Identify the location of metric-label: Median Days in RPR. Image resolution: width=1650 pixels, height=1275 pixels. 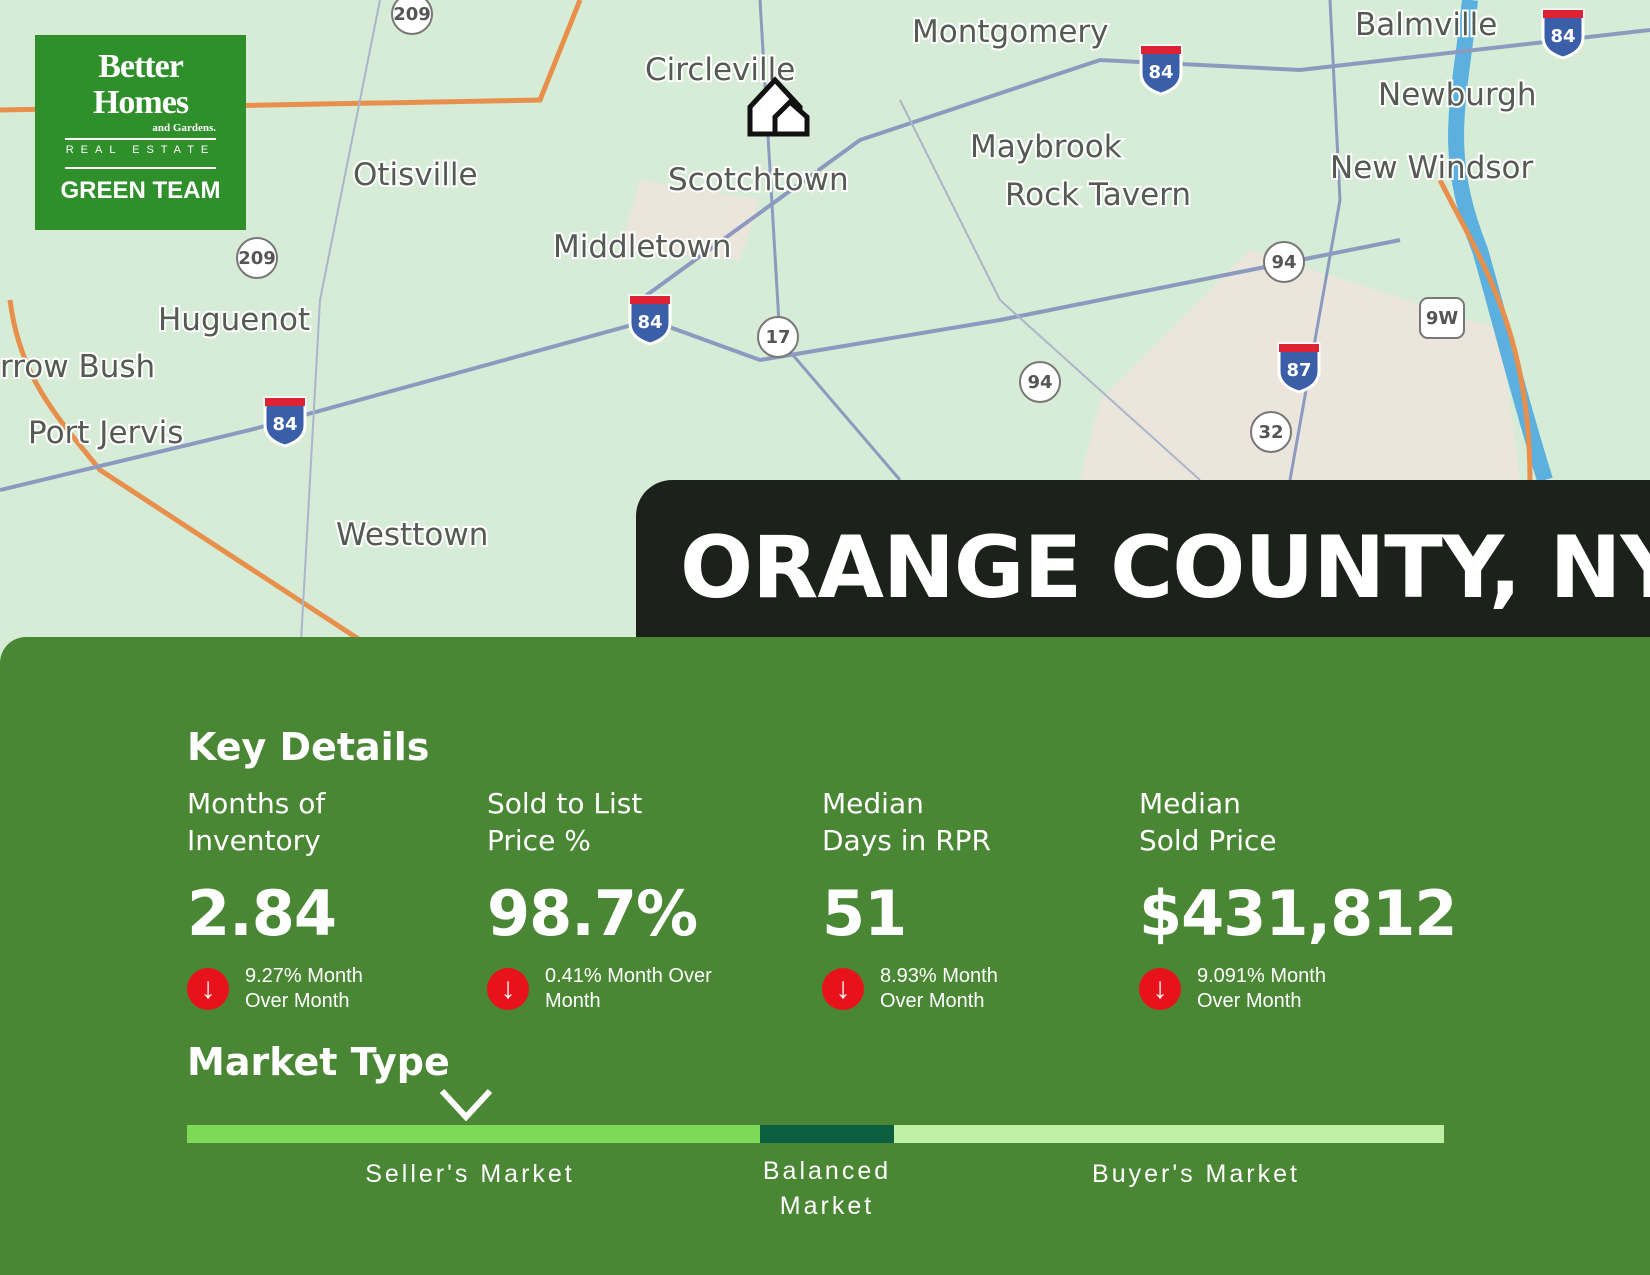
(906, 822).